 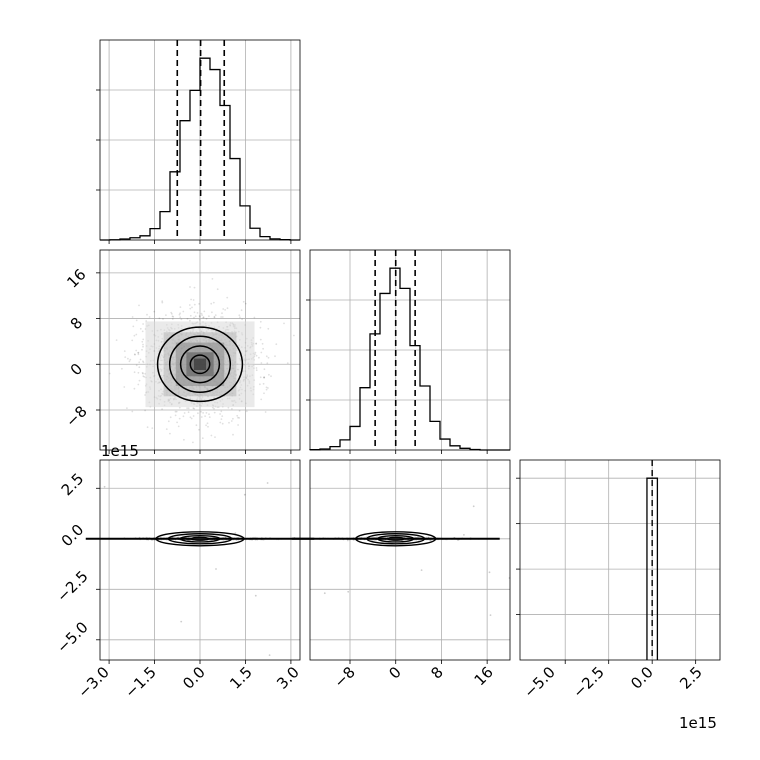 What do you see at coordinates (104, 486) in the screenshot?
I see `scatter02-outlier` at bounding box center [104, 486].